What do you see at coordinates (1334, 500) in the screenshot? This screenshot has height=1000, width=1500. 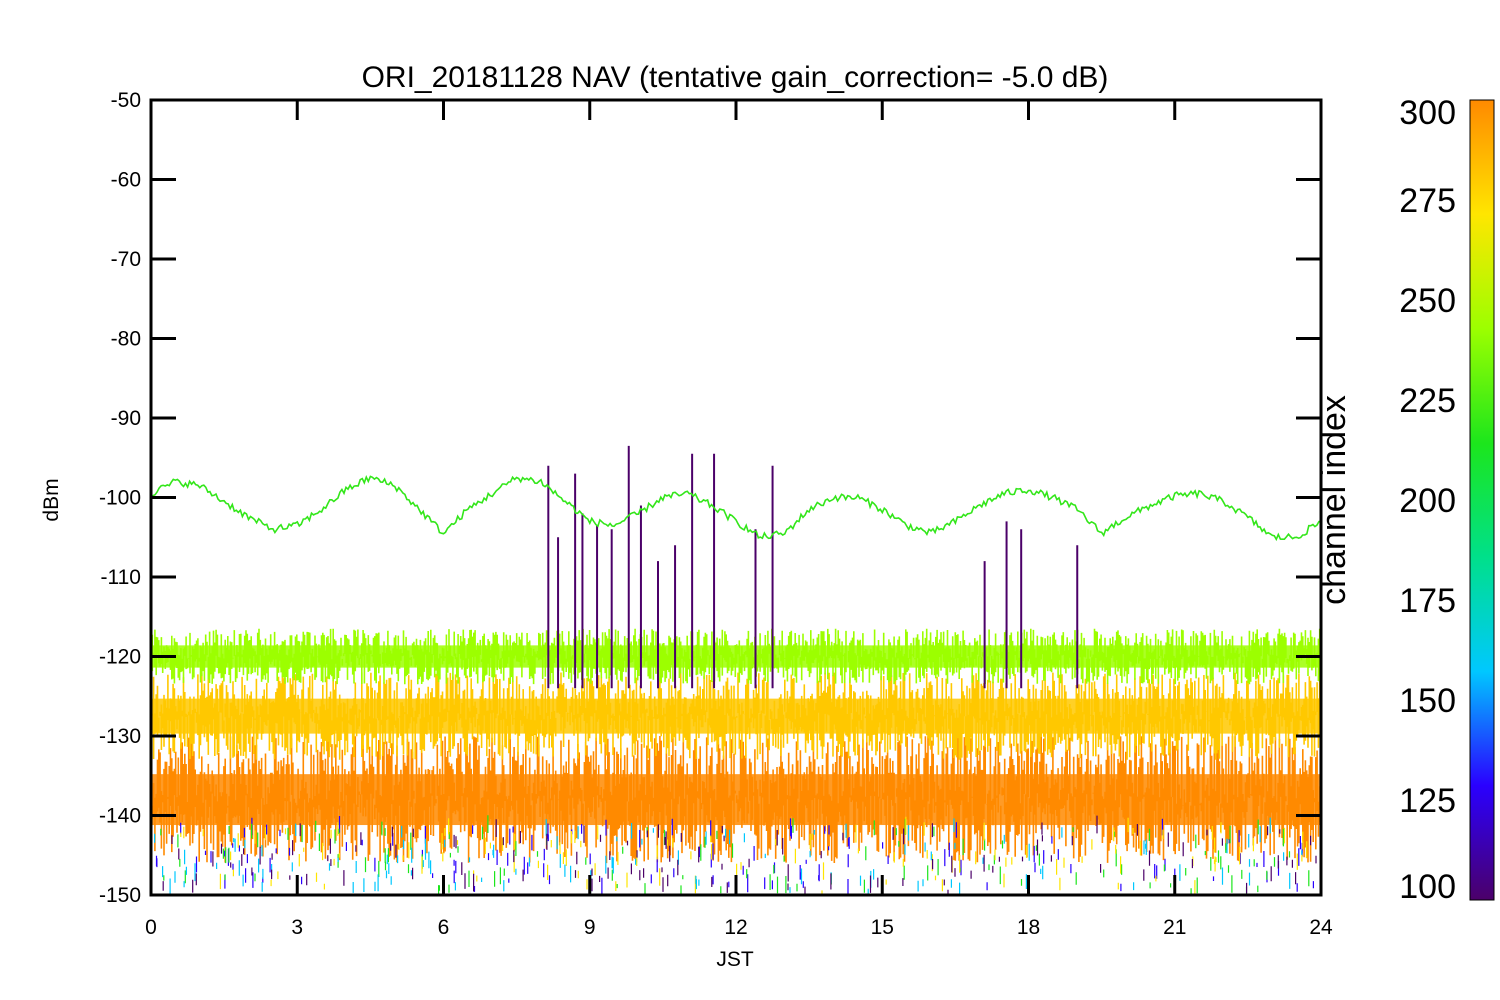 I see `colorbar-label: channel index` at bounding box center [1334, 500].